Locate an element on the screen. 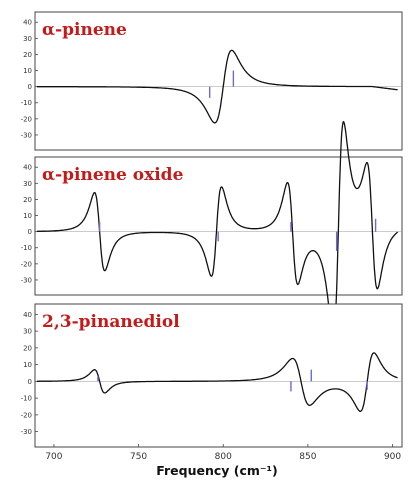  x-tick-label: 700 is located at coordinates (53, 457).